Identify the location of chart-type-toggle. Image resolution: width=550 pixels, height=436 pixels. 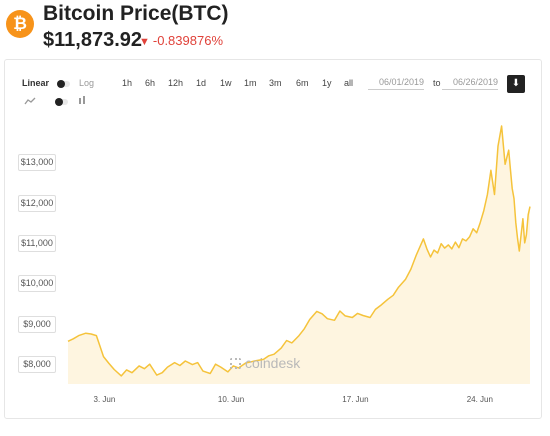
(61, 102).